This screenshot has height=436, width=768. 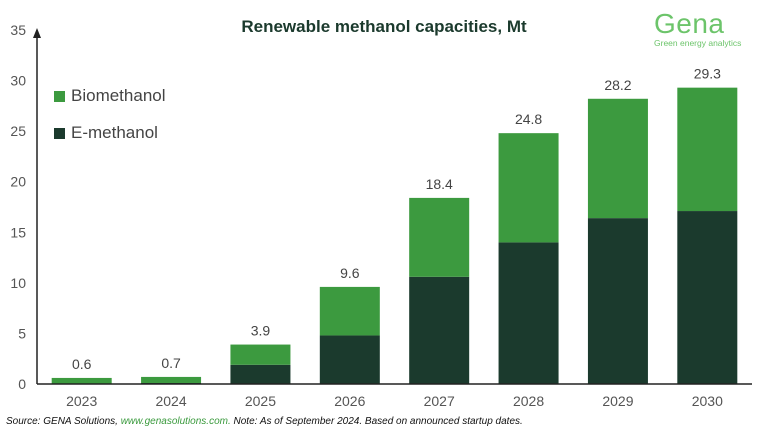 What do you see at coordinates (22, 384) in the screenshot?
I see `y-tick-label: 0` at bounding box center [22, 384].